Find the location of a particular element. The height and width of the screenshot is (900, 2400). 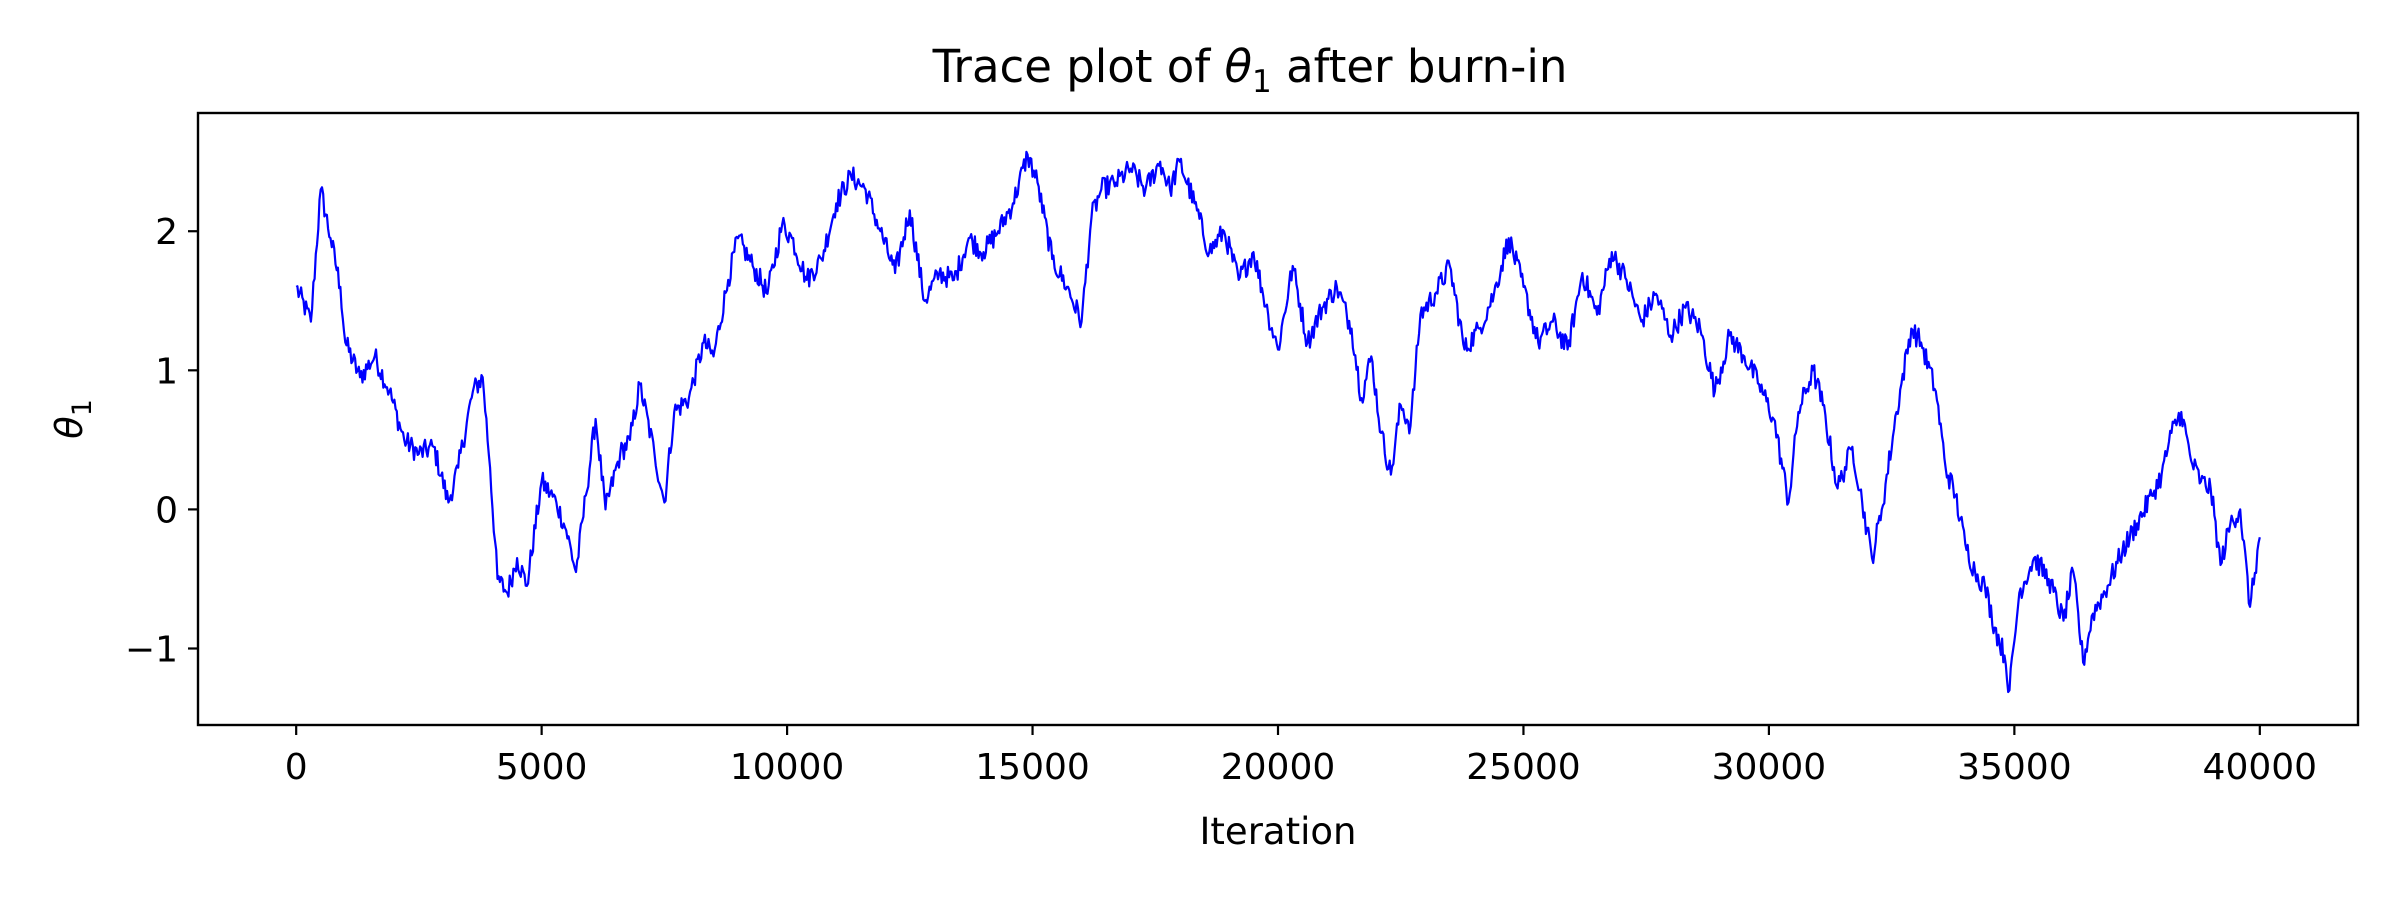

x-tick-label: 0 is located at coordinates (296, 767).